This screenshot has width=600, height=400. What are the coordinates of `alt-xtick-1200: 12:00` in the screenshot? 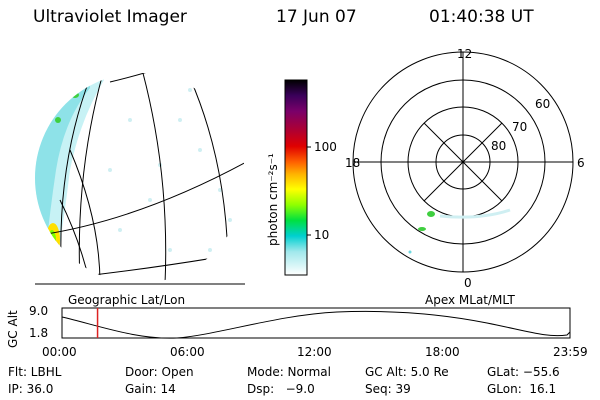 It's located at (314, 352).